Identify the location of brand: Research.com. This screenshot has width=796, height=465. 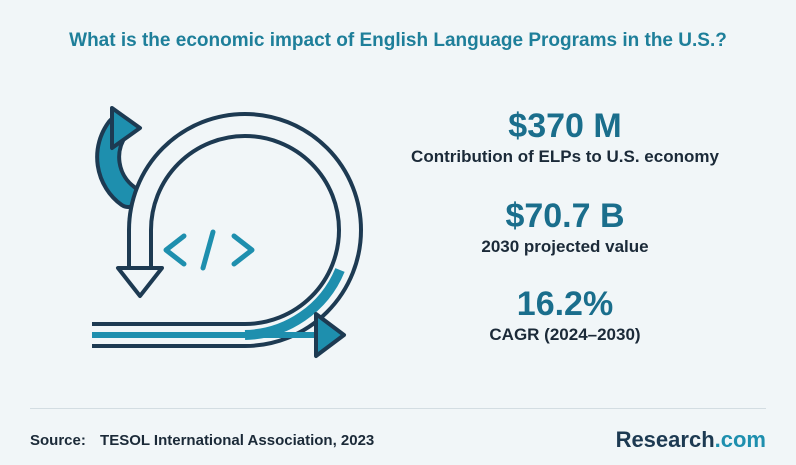
(691, 440).